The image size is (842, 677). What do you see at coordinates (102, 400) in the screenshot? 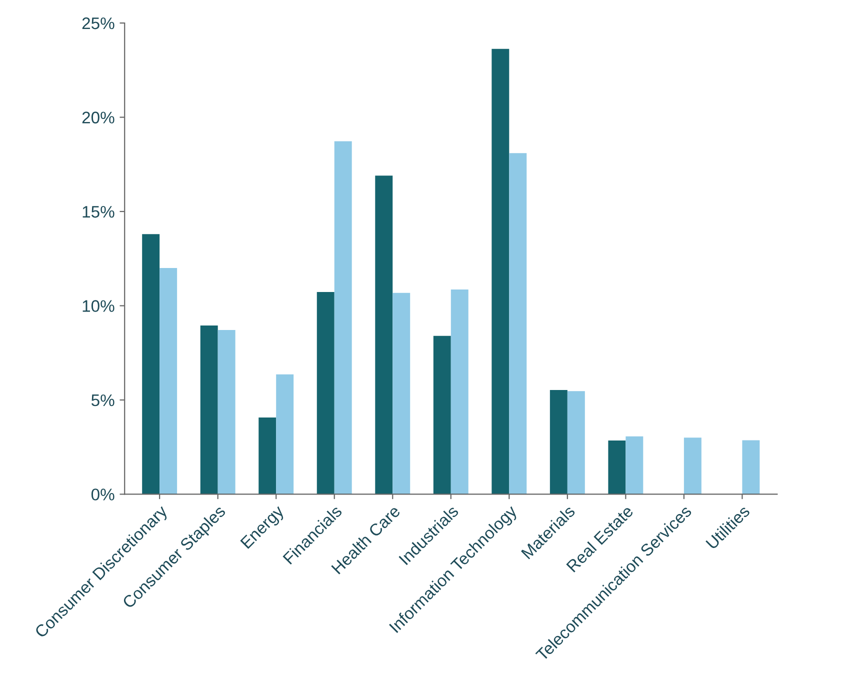
I see `y-tick-label: 5%` at bounding box center [102, 400].